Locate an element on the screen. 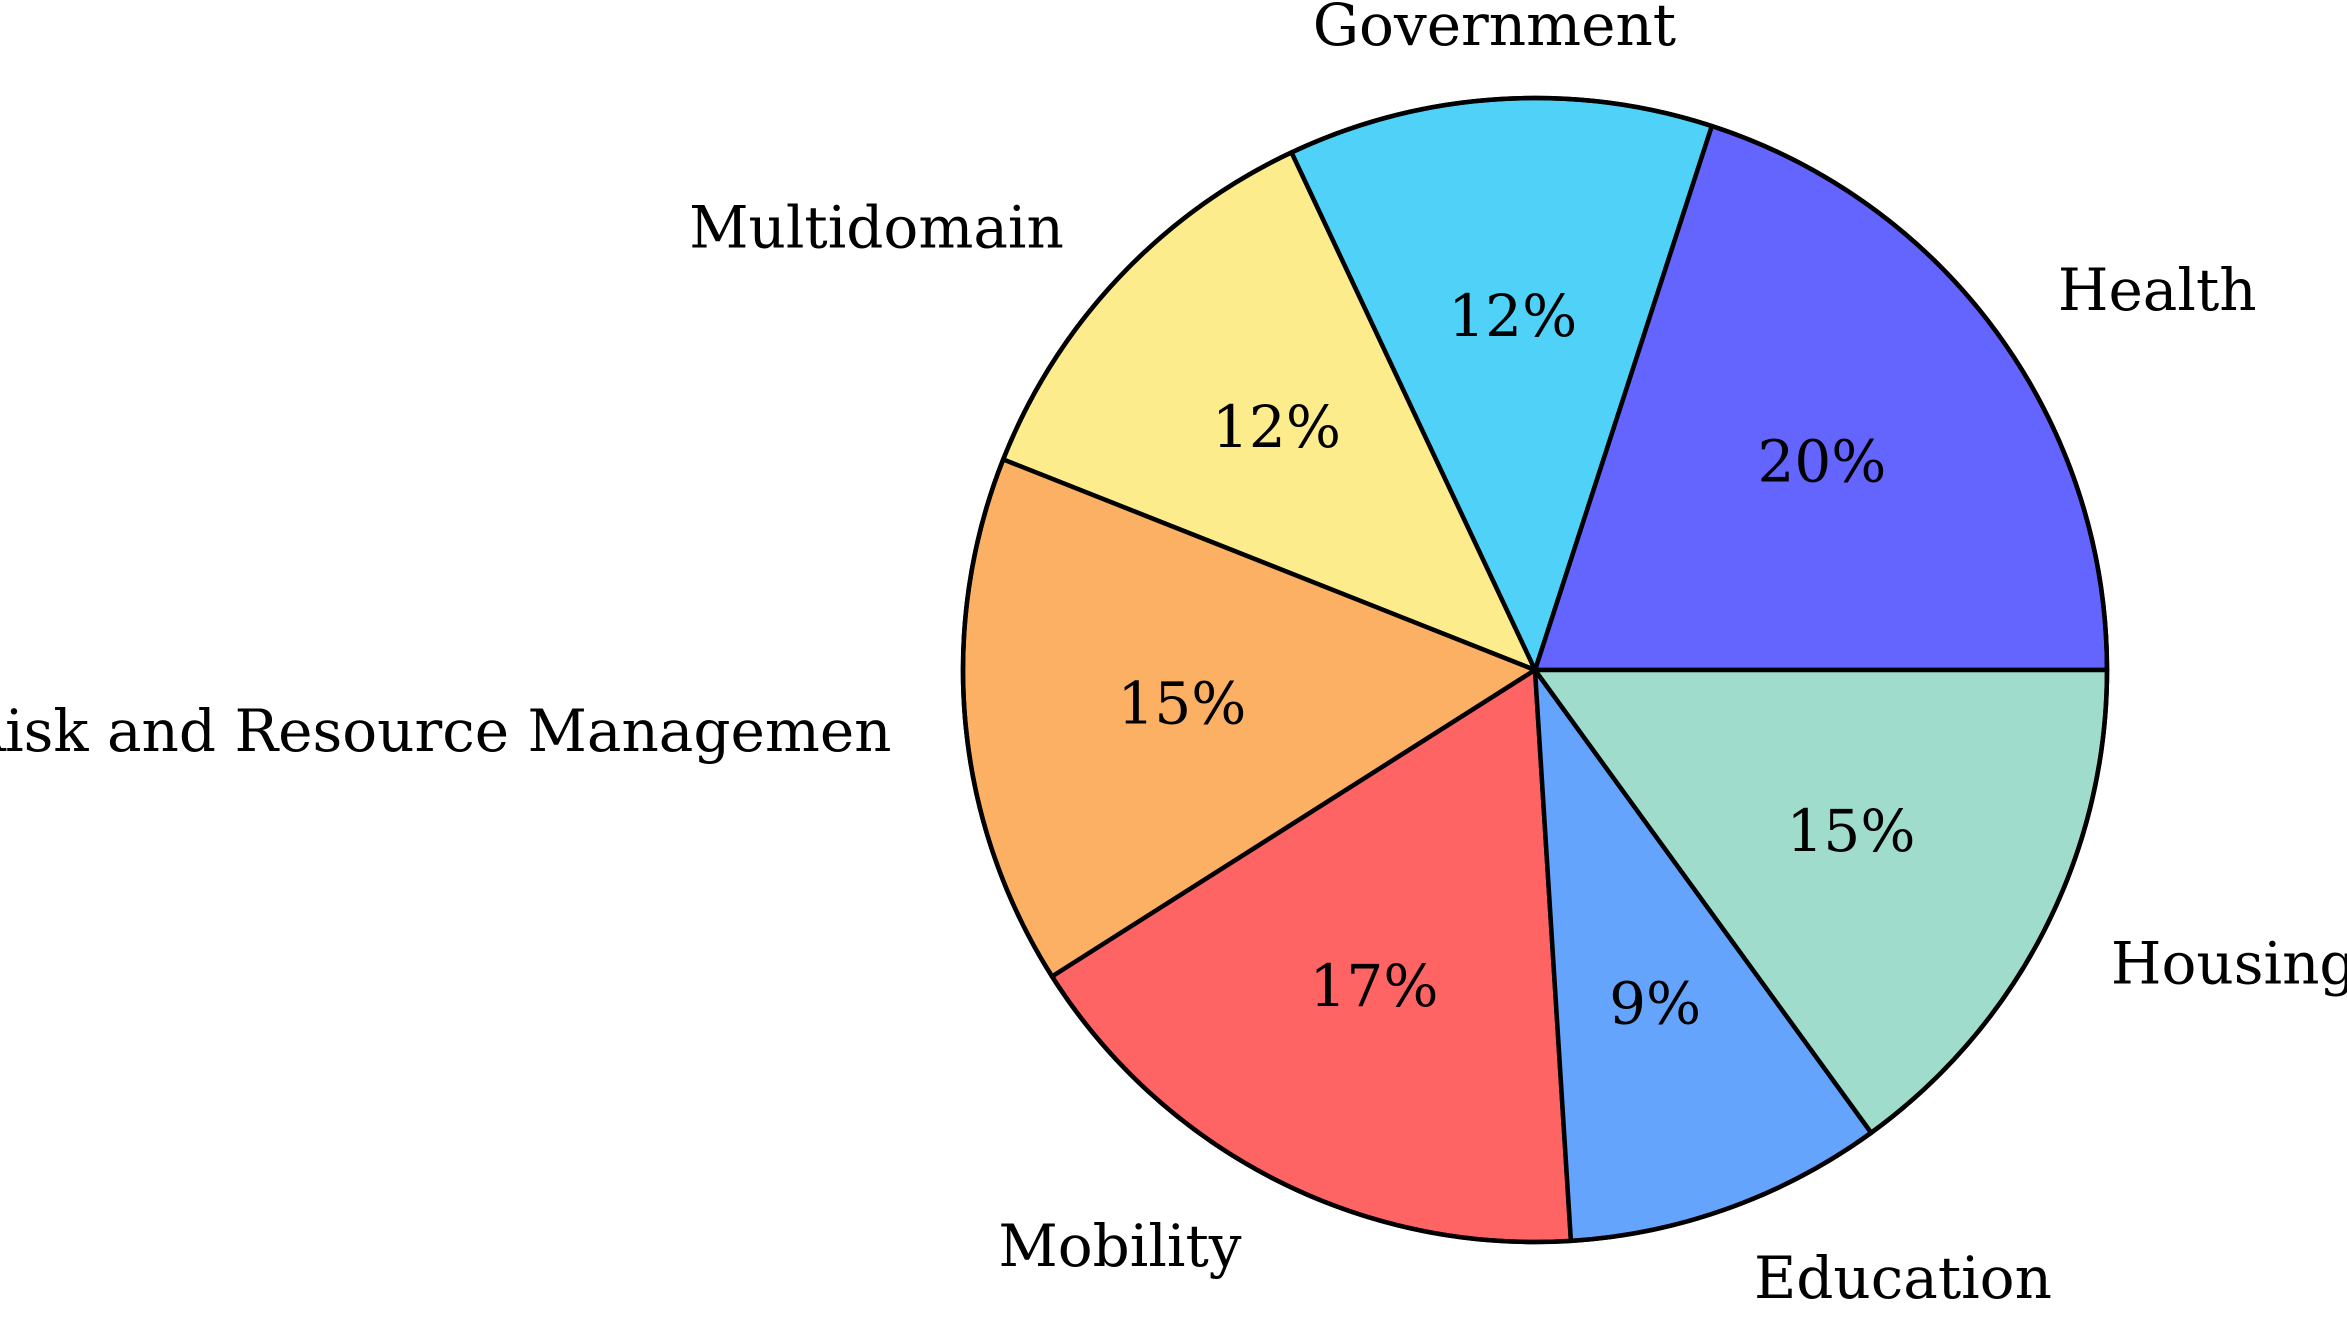 The width and height of the screenshot is (2347, 1317). category-label-government: Government is located at coordinates (1494, 29).